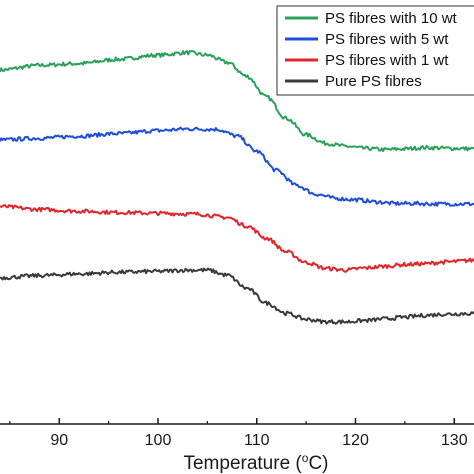 Image resolution: width=474 pixels, height=474 pixels. What do you see at coordinates (237, 296) in the screenshot?
I see `series-line-pure-ps-fibres` at bounding box center [237, 296].